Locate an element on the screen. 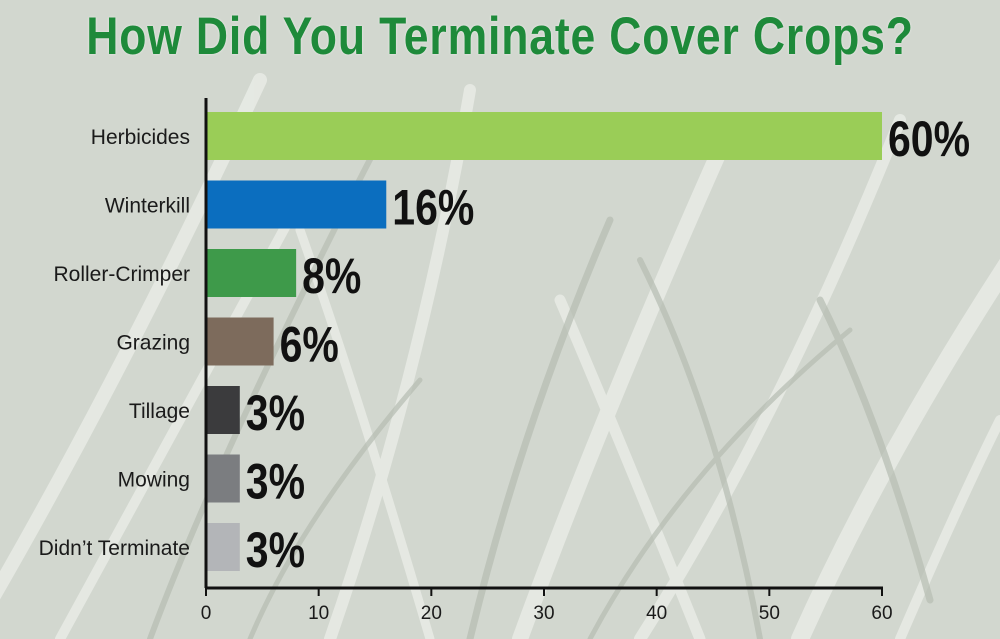 The width and height of the screenshot is (1000, 639). value-label: 60% is located at coordinates (929, 139).